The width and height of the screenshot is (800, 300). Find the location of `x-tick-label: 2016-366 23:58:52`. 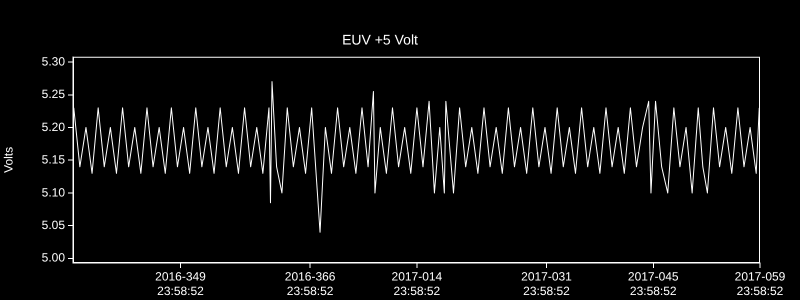

x-tick-label: 2016-366 23:58:52 is located at coordinates (310, 284).